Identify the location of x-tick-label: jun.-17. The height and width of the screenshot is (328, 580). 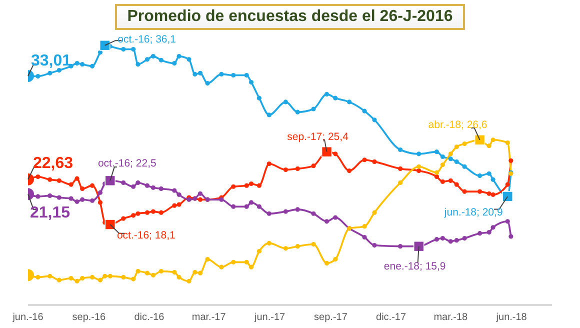
(270, 318).